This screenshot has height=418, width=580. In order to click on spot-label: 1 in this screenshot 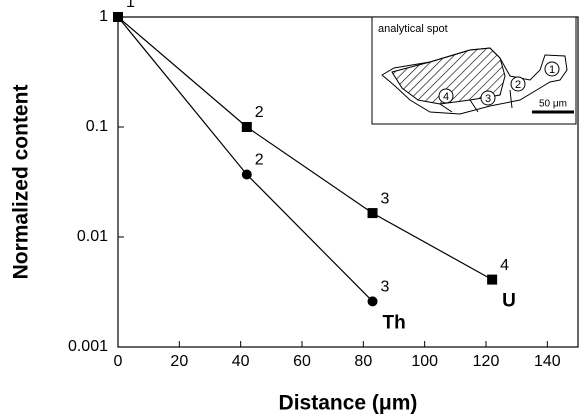, I will do `click(552, 70)`.